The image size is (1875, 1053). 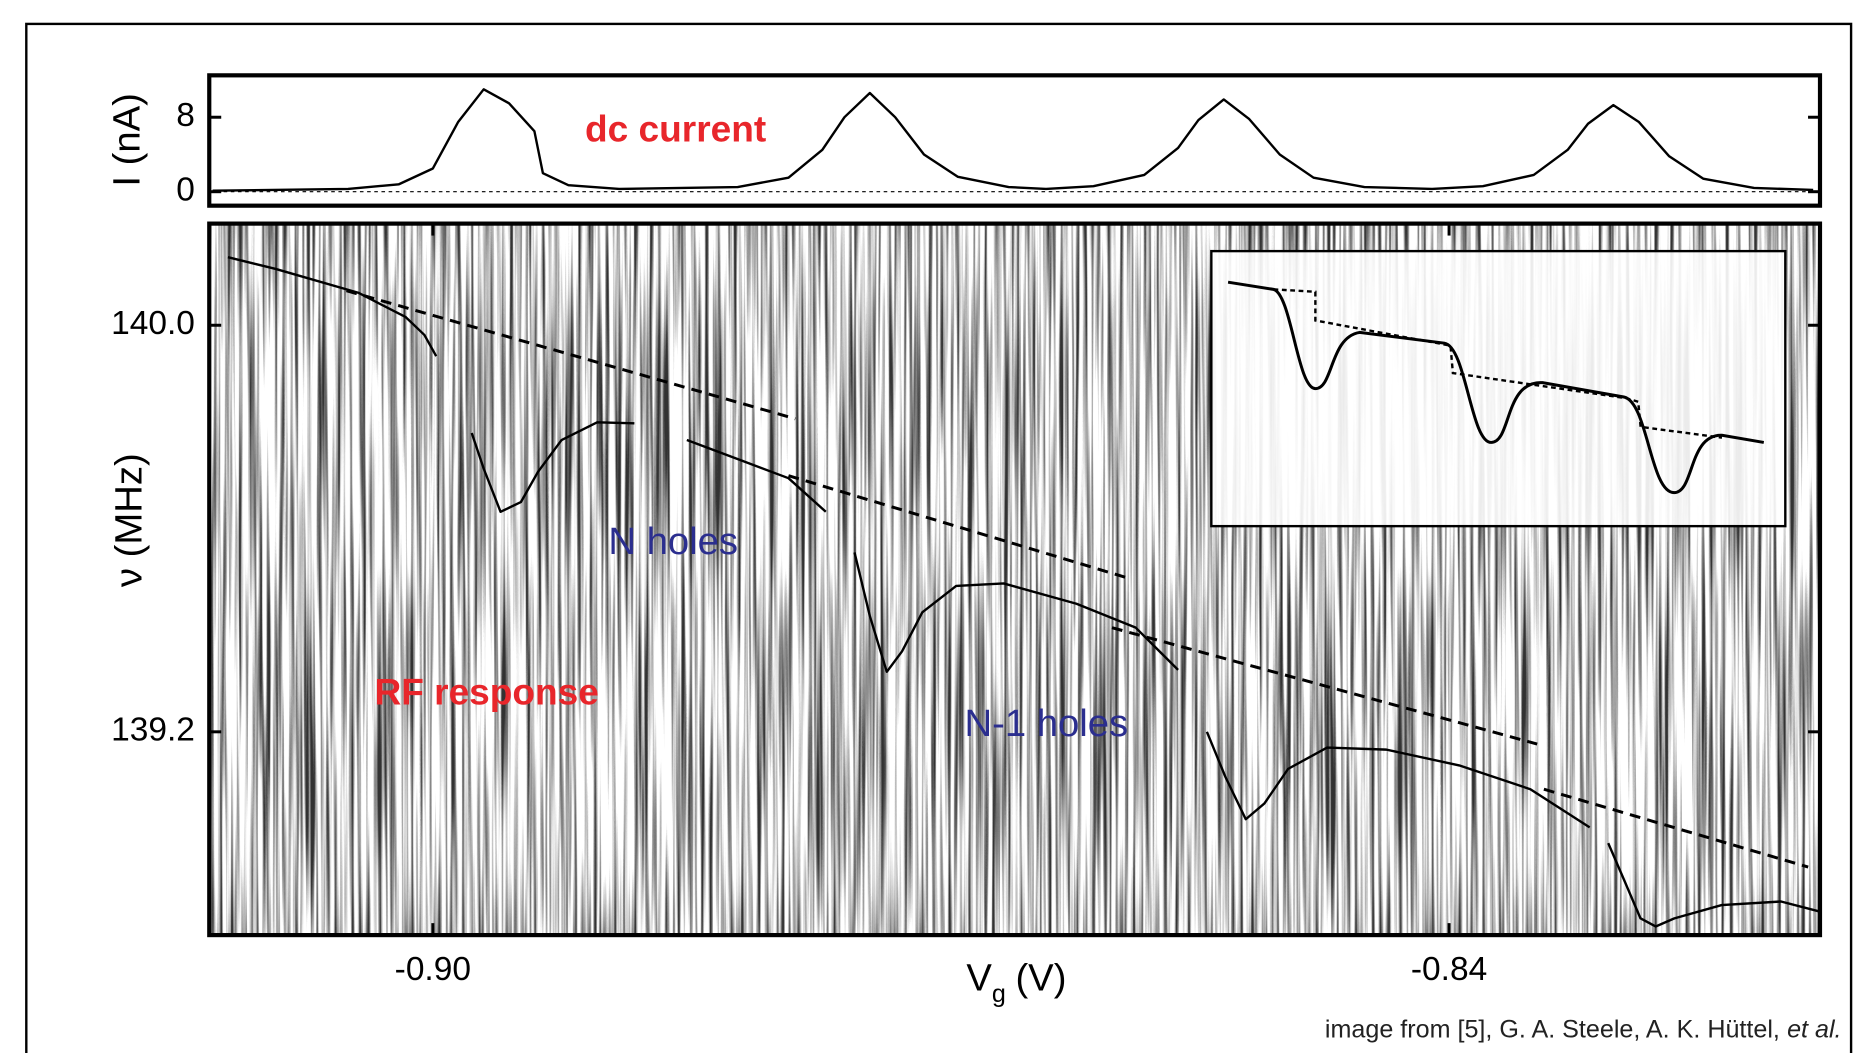 I want to click on y-axis-label: I (nA), so click(x=126, y=140).